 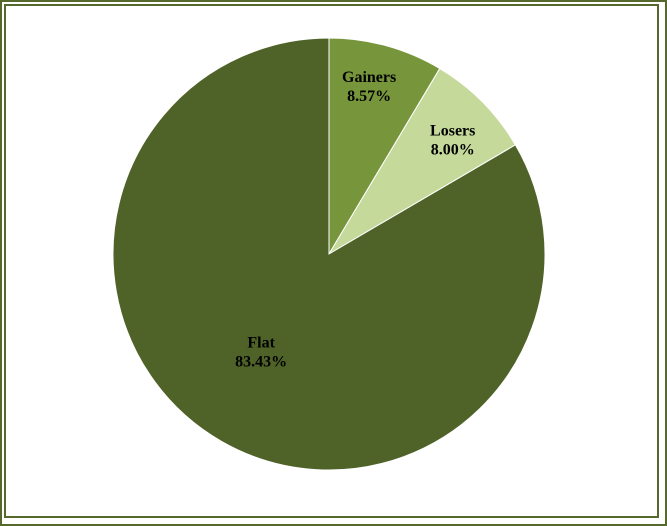 I want to click on pie-label-category: Gainers, so click(x=369, y=77).